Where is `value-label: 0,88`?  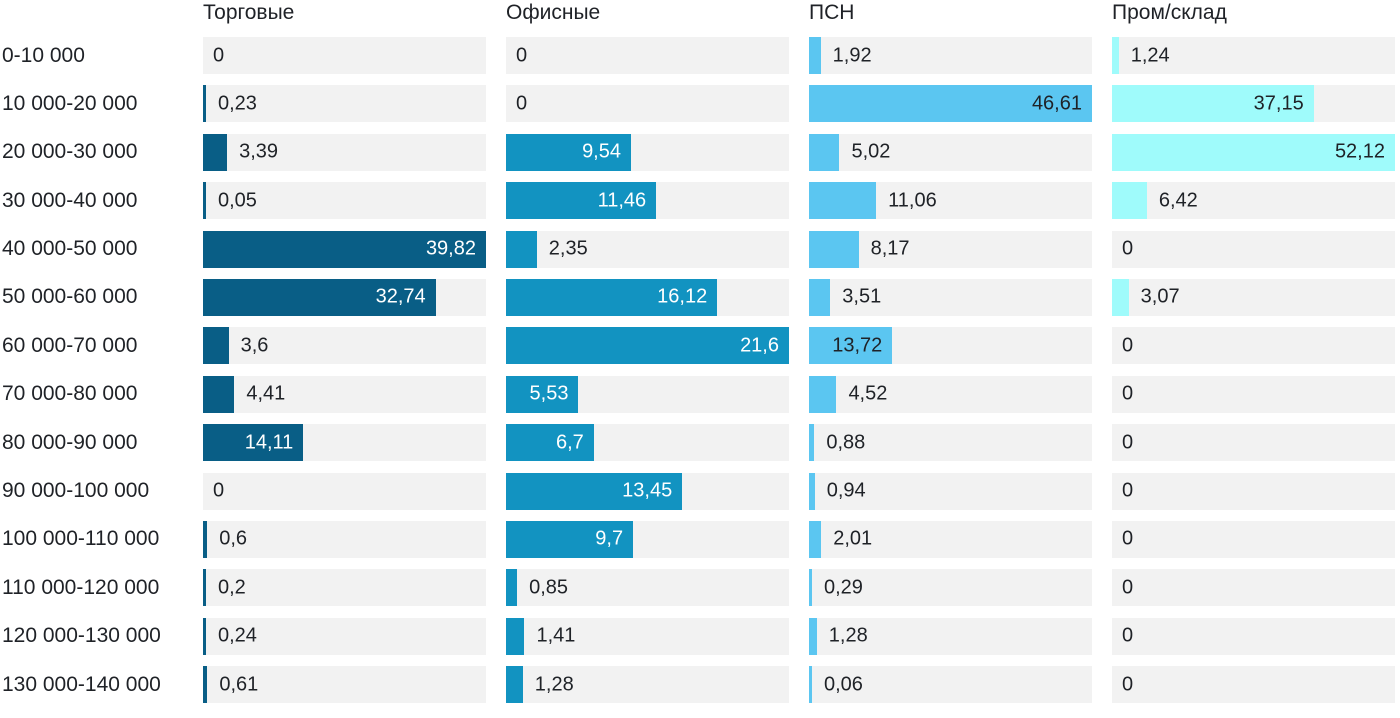
value-label: 0,88 is located at coordinates (846, 442).